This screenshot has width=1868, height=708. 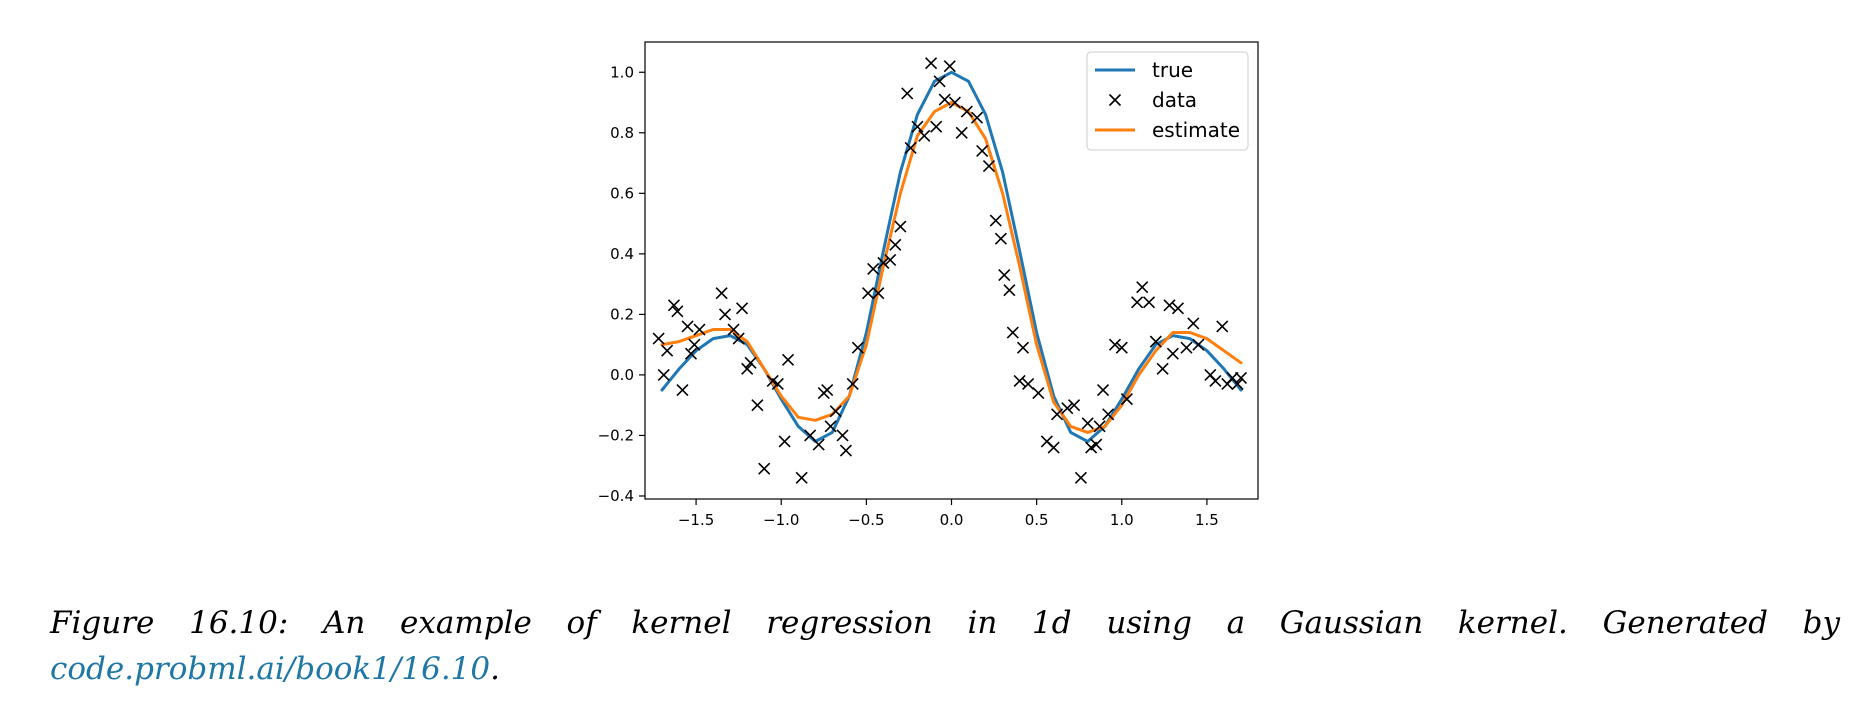 I want to click on caption-word: regression, so click(x=849, y=623).